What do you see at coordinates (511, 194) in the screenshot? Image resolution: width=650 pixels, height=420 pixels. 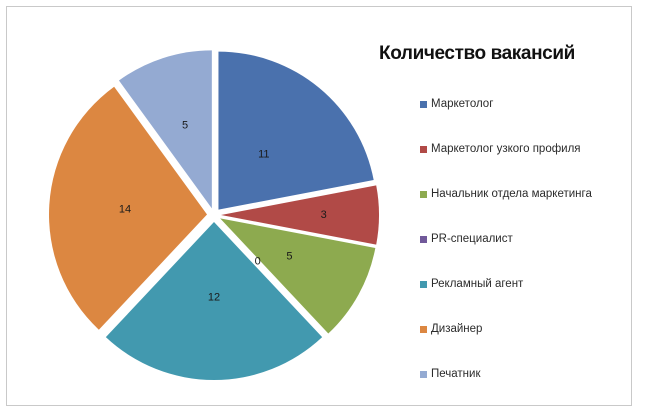 I see `legend-label: Начальник отдела маркетинга` at bounding box center [511, 194].